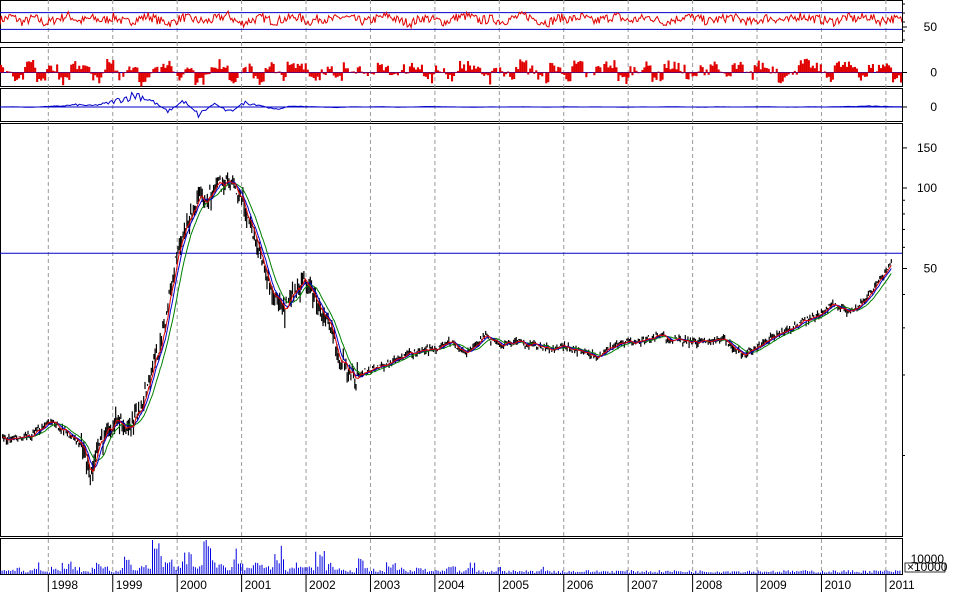  Describe the element at coordinates (451, 105) in the screenshot. I see `oscillator-line` at that location.